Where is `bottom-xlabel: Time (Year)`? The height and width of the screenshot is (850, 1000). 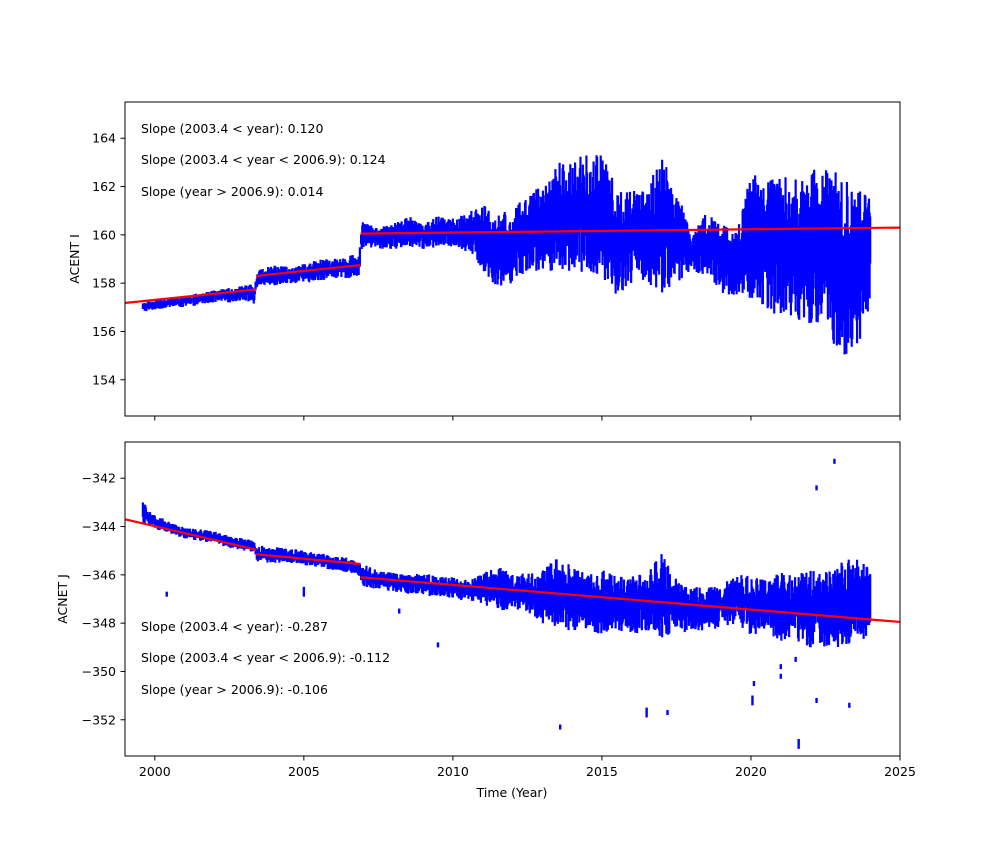
bottom-xlabel: Time (Year) is located at coordinates (512, 792).